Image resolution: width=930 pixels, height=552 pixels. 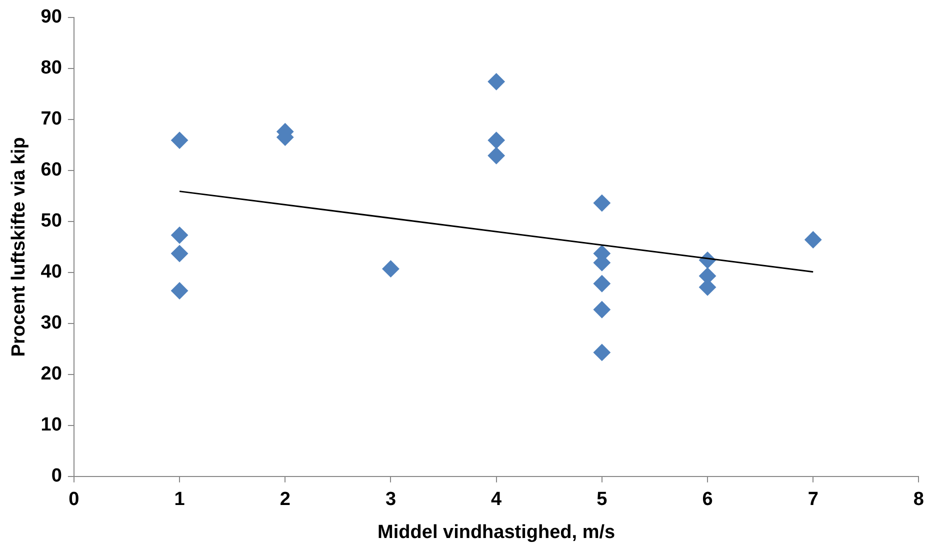 What do you see at coordinates (918, 499) in the screenshot?
I see `x-tick-label: 8` at bounding box center [918, 499].